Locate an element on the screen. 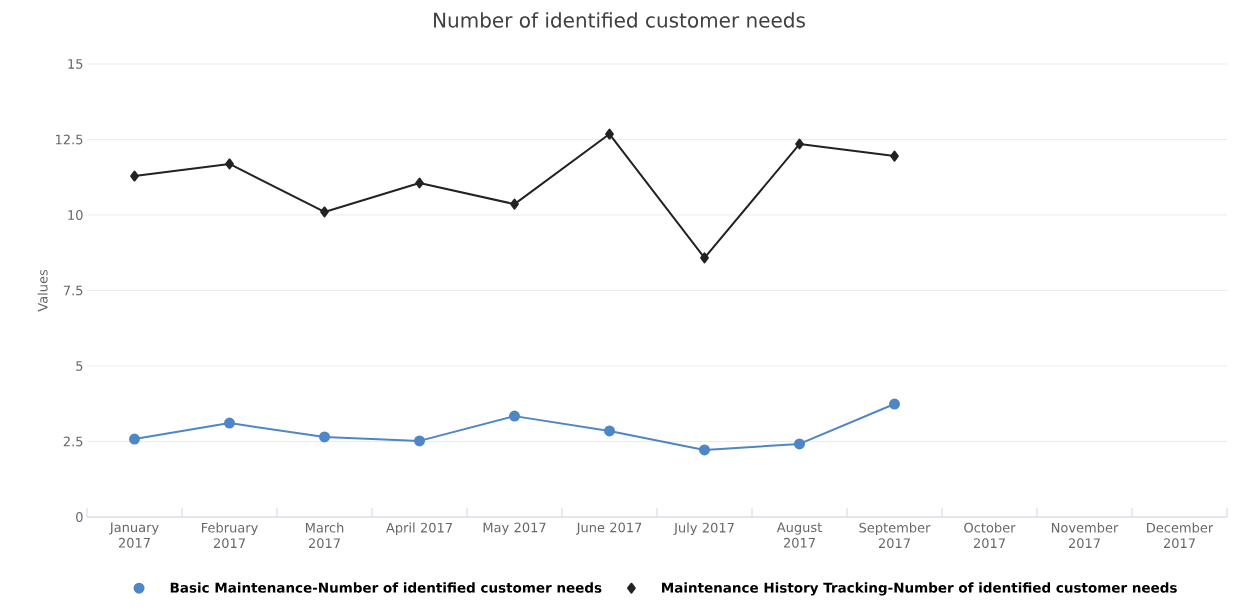 The height and width of the screenshot is (612, 1239). x-tick-label: January 2017 is located at coordinates (134, 535).